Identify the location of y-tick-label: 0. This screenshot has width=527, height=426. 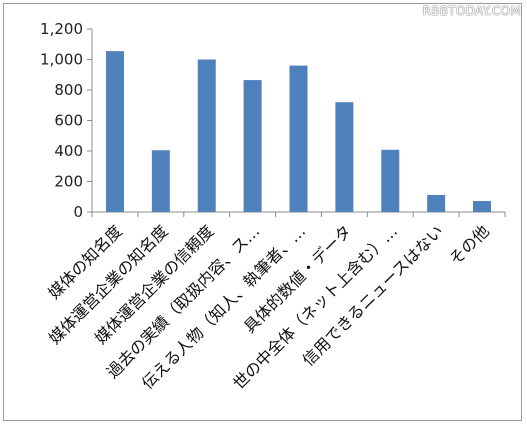
(78, 212).